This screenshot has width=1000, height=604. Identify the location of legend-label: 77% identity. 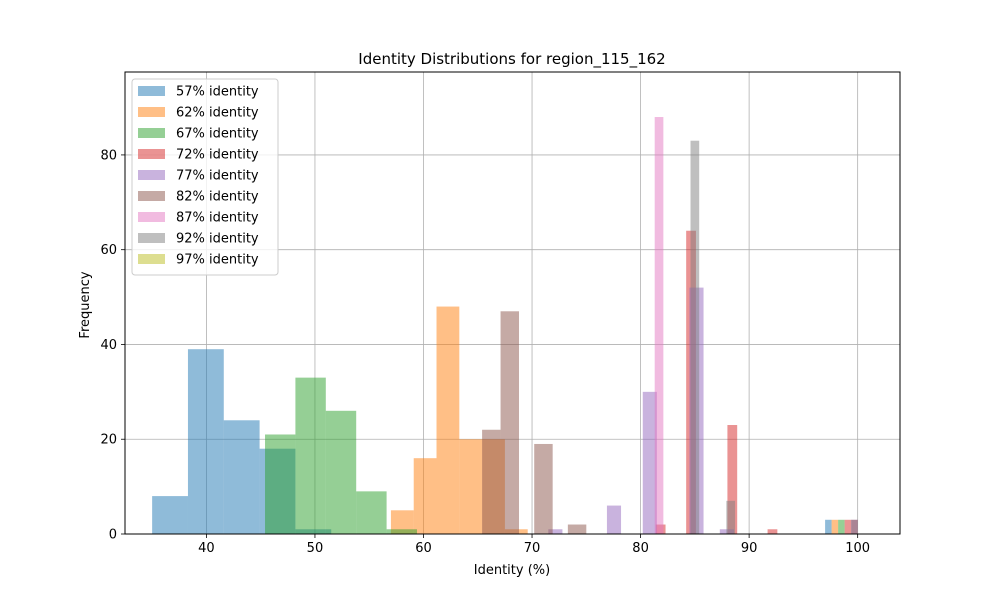
(217, 176).